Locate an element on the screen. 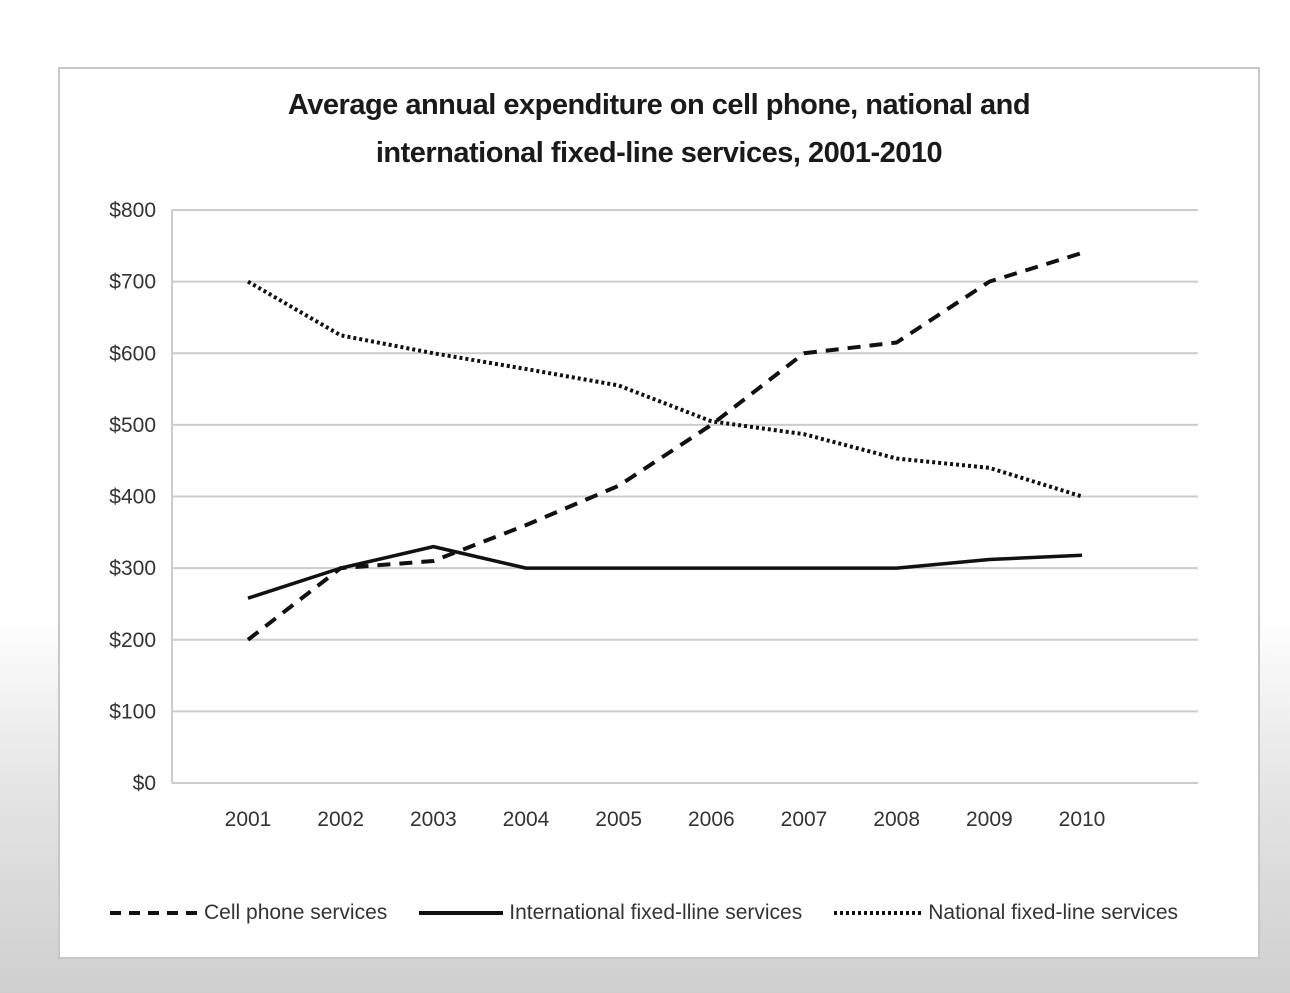  y-tick-label: $200 is located at coordinates (132, 640).